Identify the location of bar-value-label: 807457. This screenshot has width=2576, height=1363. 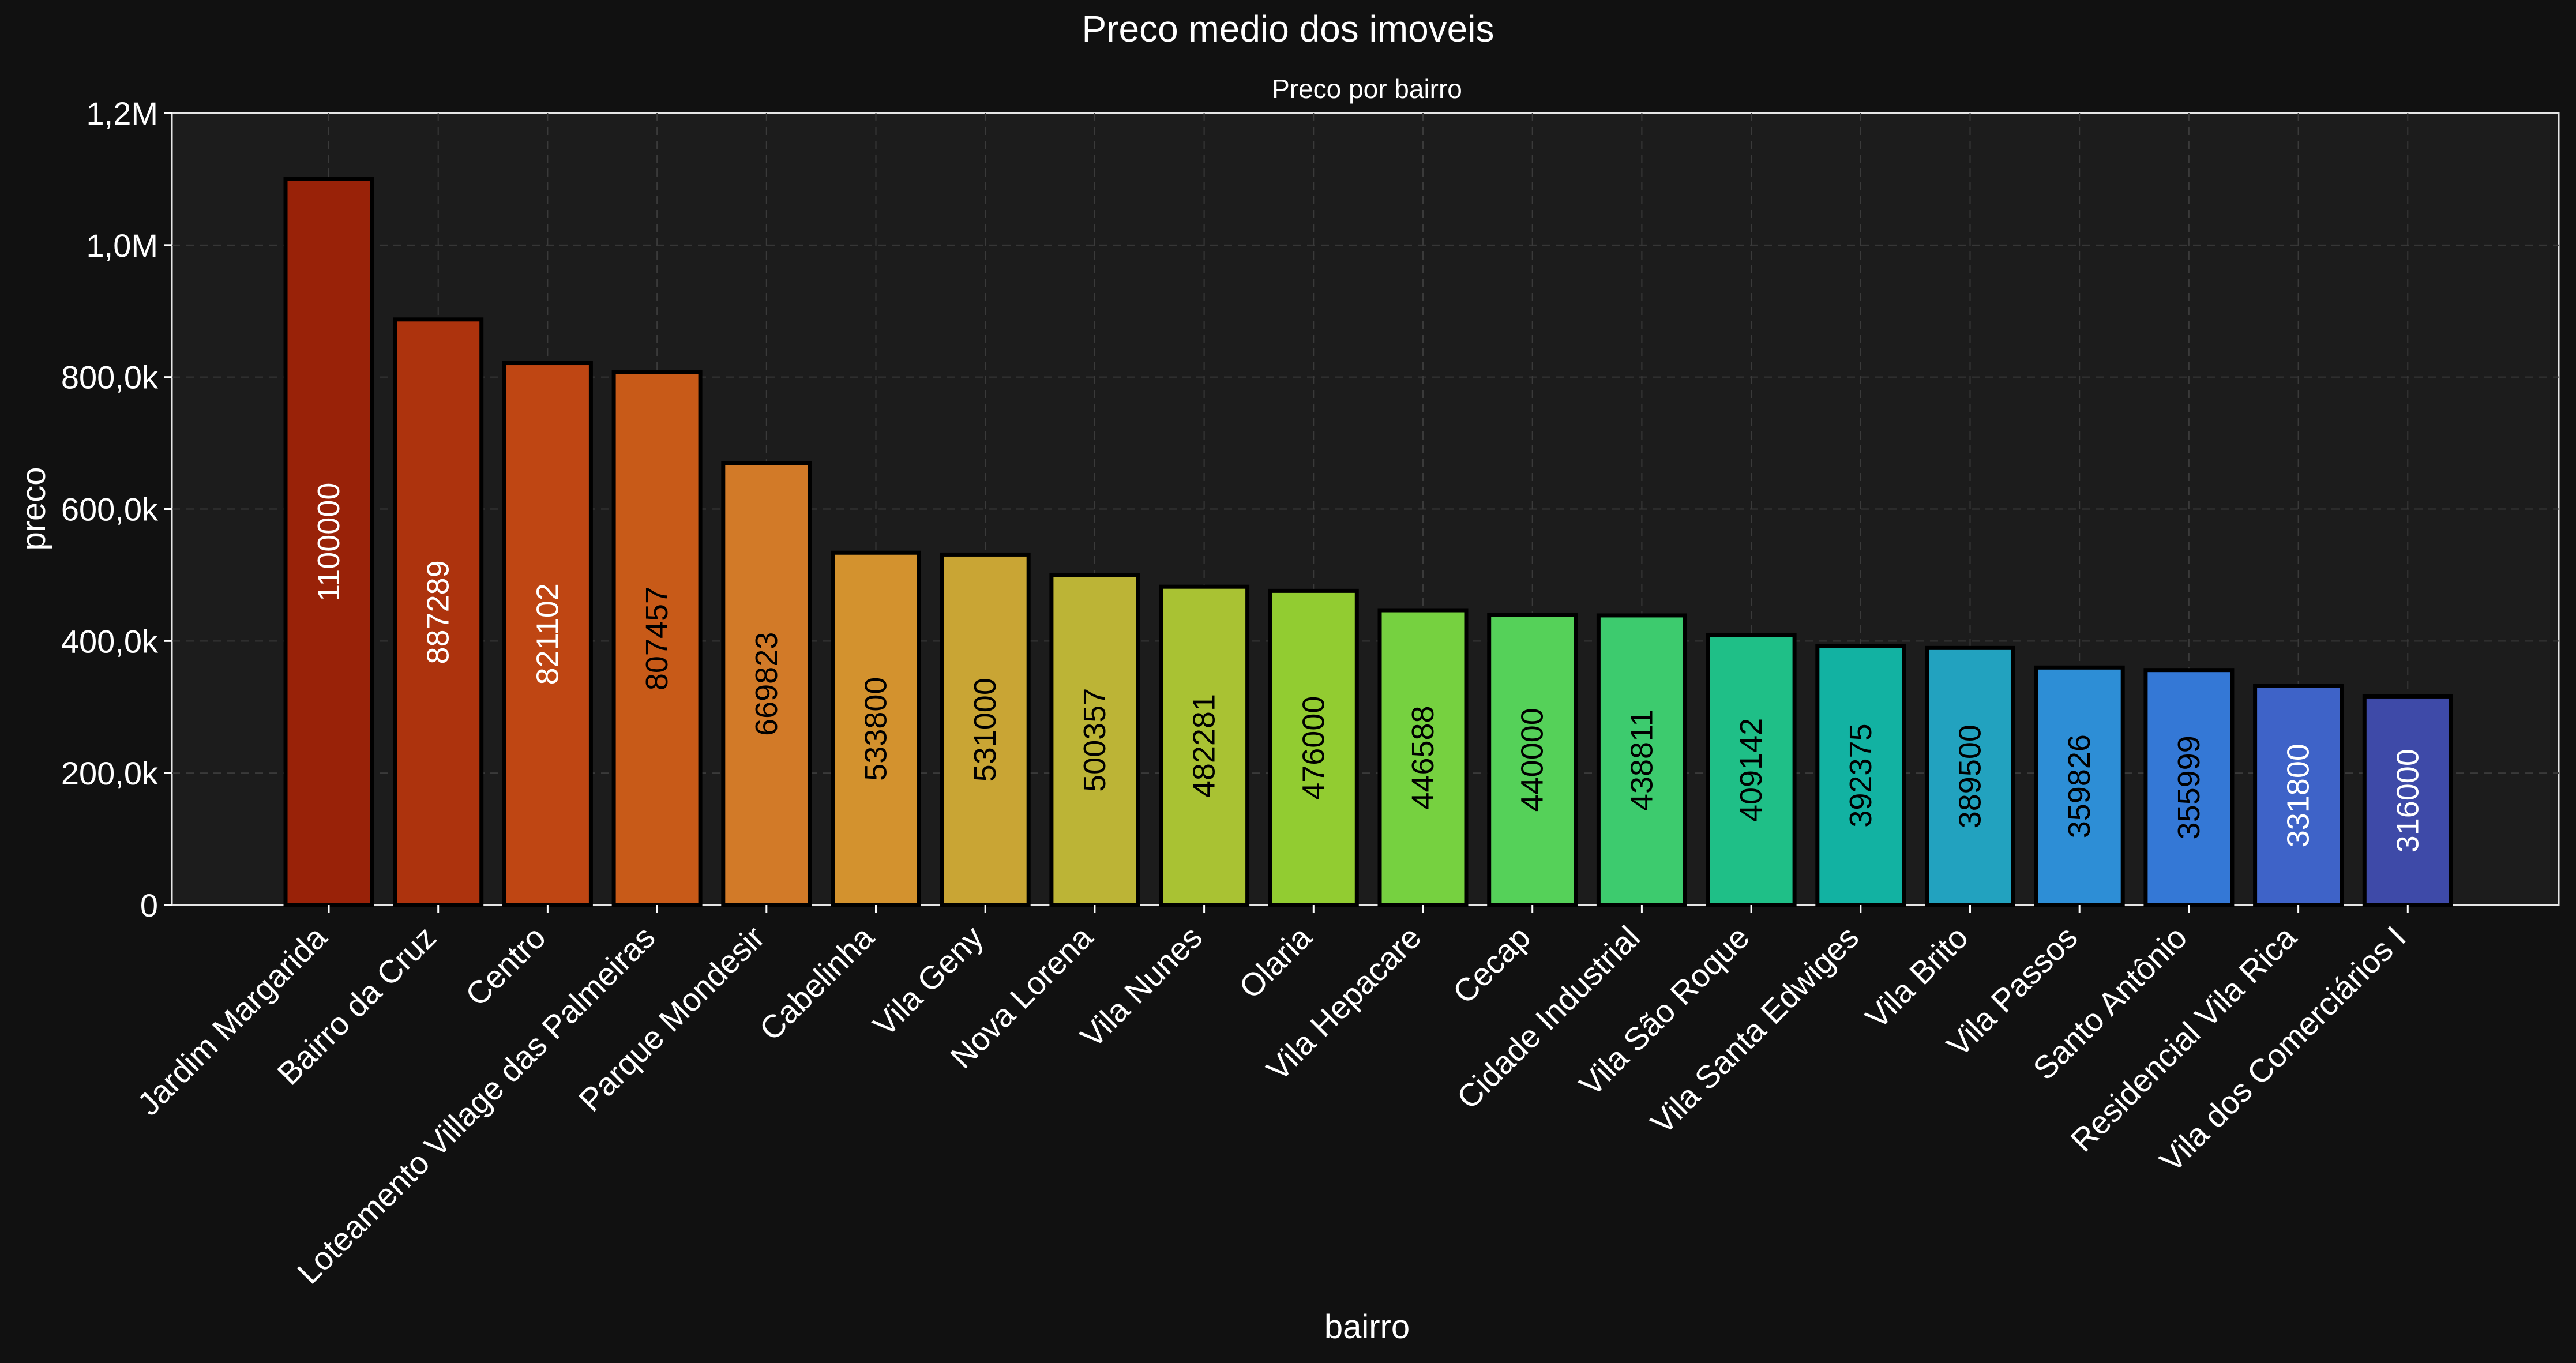
(657, 638).